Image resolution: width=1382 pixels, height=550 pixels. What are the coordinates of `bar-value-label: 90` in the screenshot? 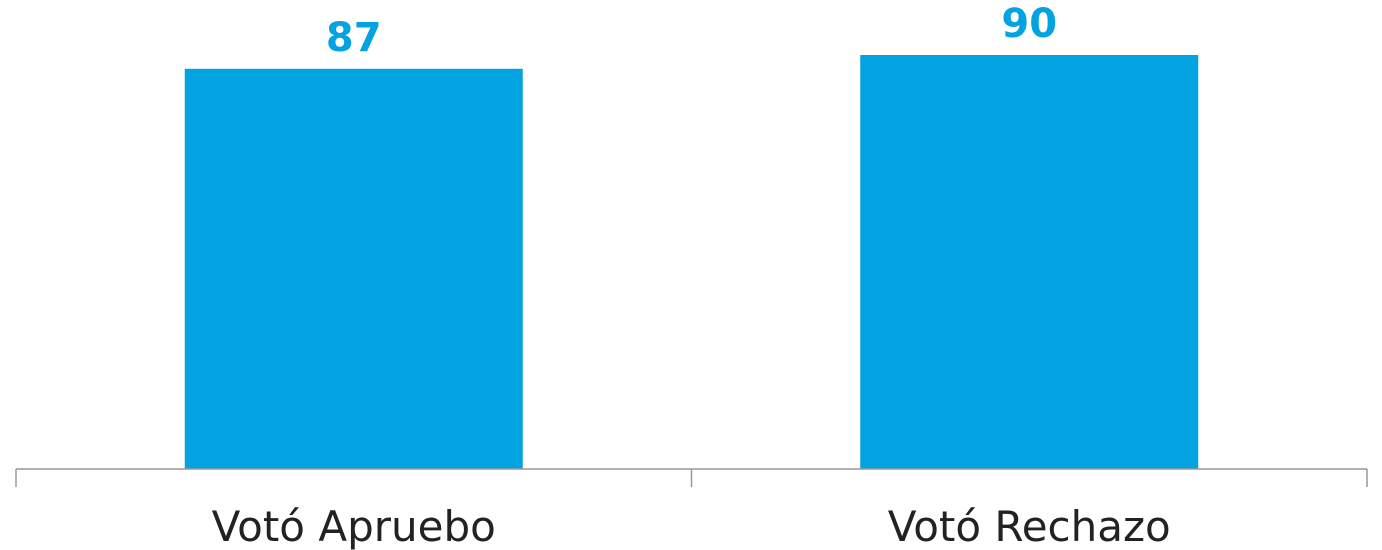 It's located at (1029, 24).